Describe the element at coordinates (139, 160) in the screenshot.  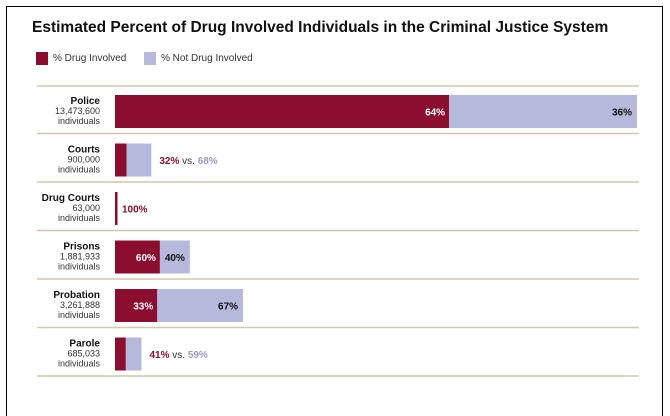
I see `bar-not-drug-involved-courts` at that location.